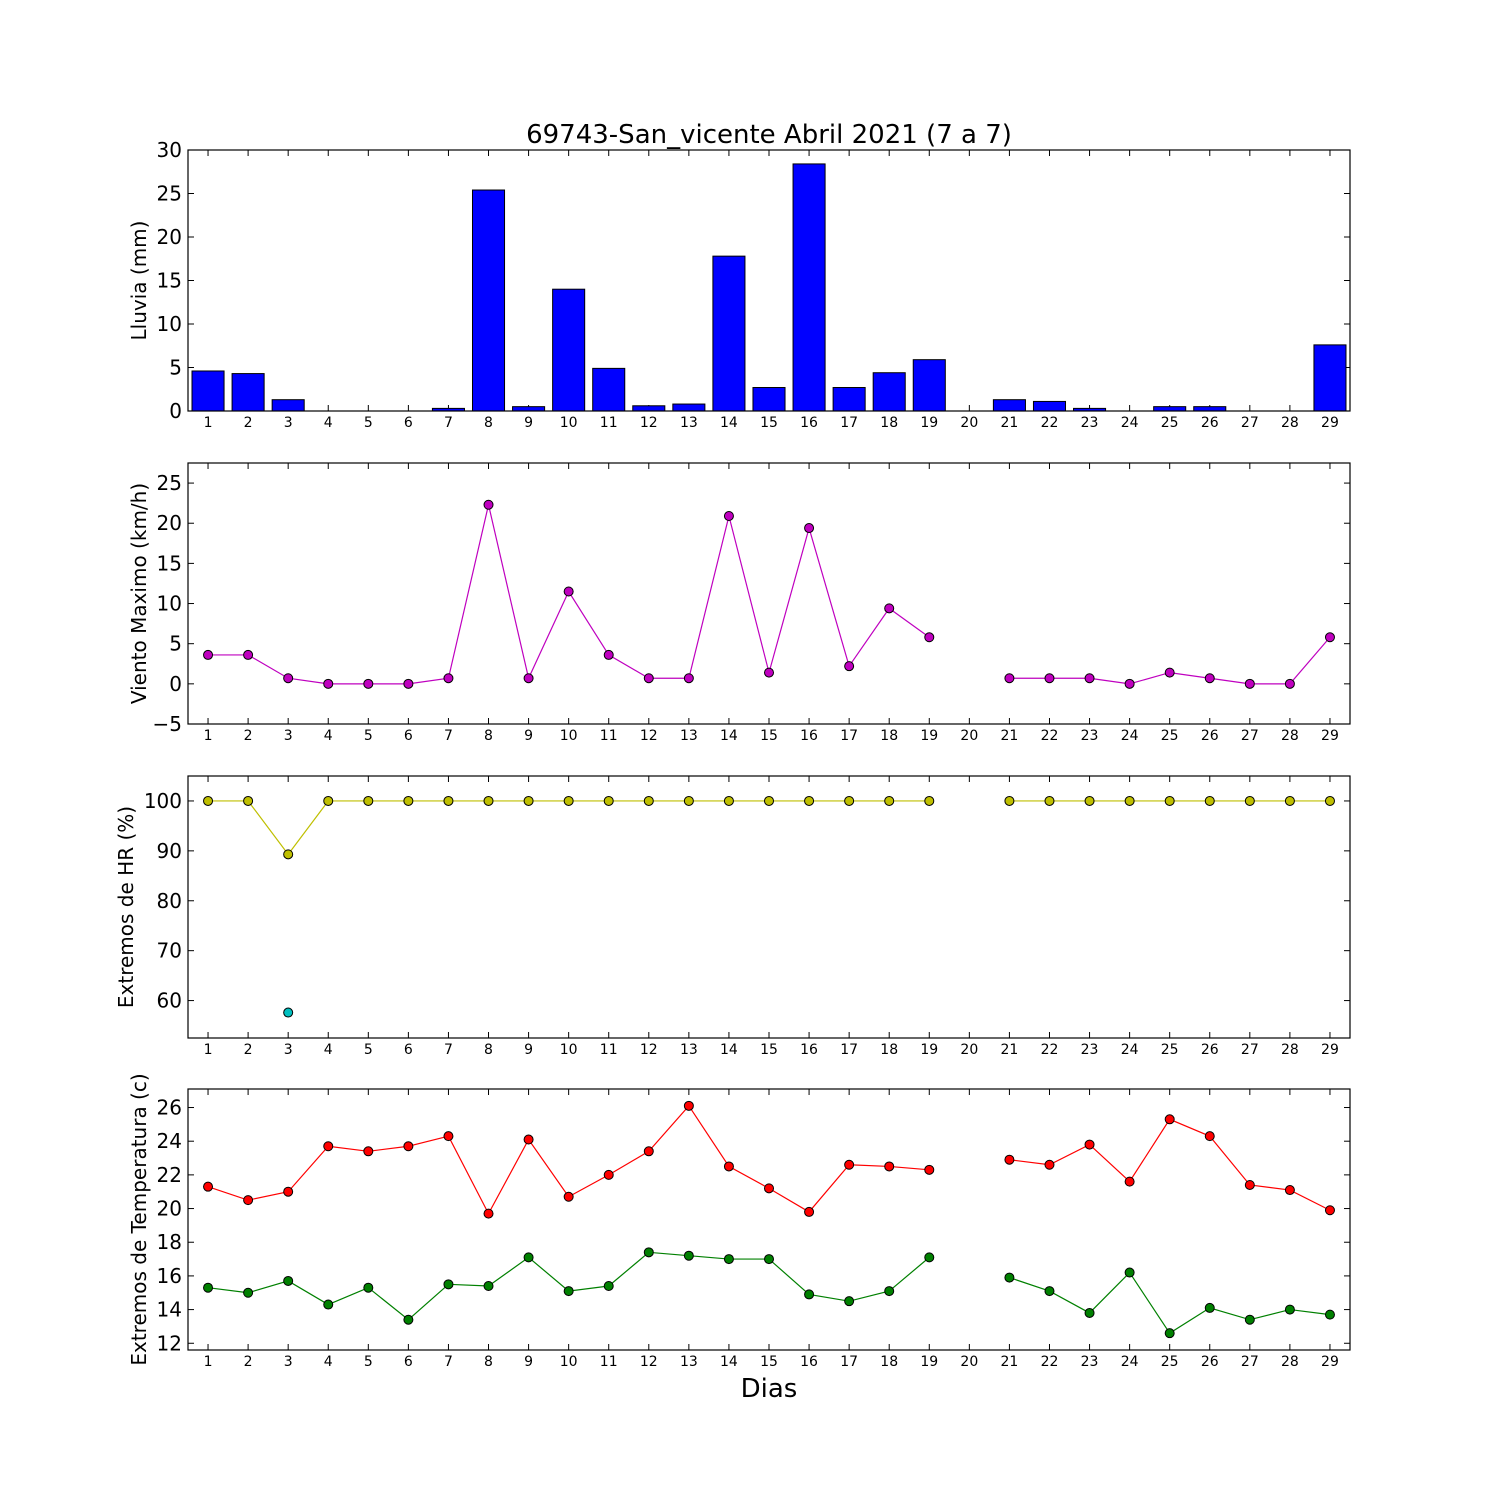 The height and width of the screenshot is (1500, 1500). What do you see at coordinates (889, 423) in the screenshot?
I see `rain-xtick-label: 18` at bounding box center [889, 423].